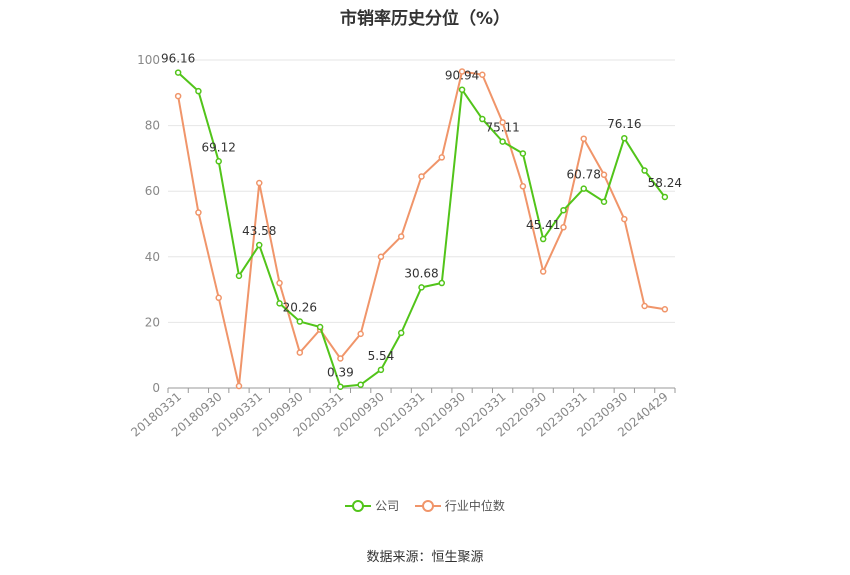 This screenshot has width=850, height=575. What do you see at coordinates (178, 59) in the screenshot?
I see `data-label: 96.16` at bounding box center [178, 59].